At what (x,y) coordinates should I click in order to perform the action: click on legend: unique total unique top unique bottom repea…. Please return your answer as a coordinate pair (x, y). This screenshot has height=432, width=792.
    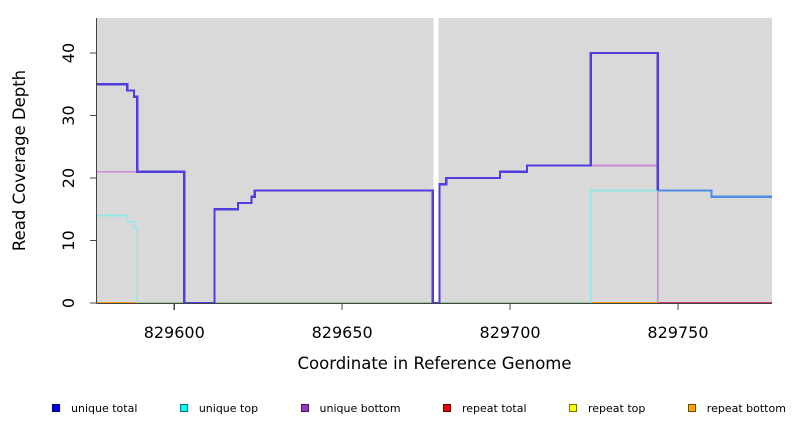
    Looking at the image, I should click on (419, 408).